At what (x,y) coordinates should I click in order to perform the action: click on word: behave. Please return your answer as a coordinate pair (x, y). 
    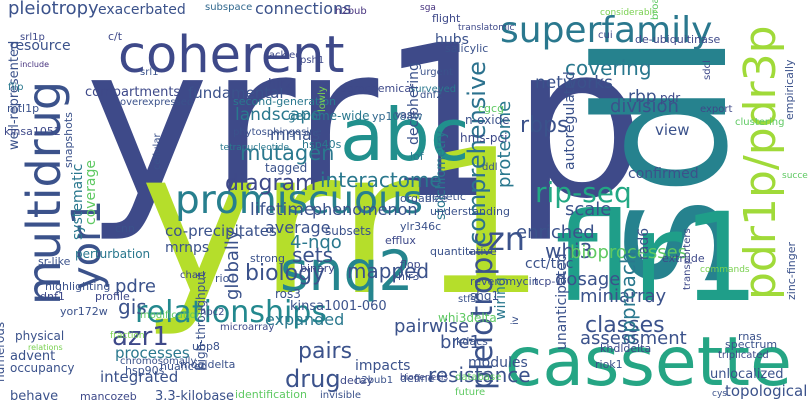
    Looking at the image, I should click on (34, 396).